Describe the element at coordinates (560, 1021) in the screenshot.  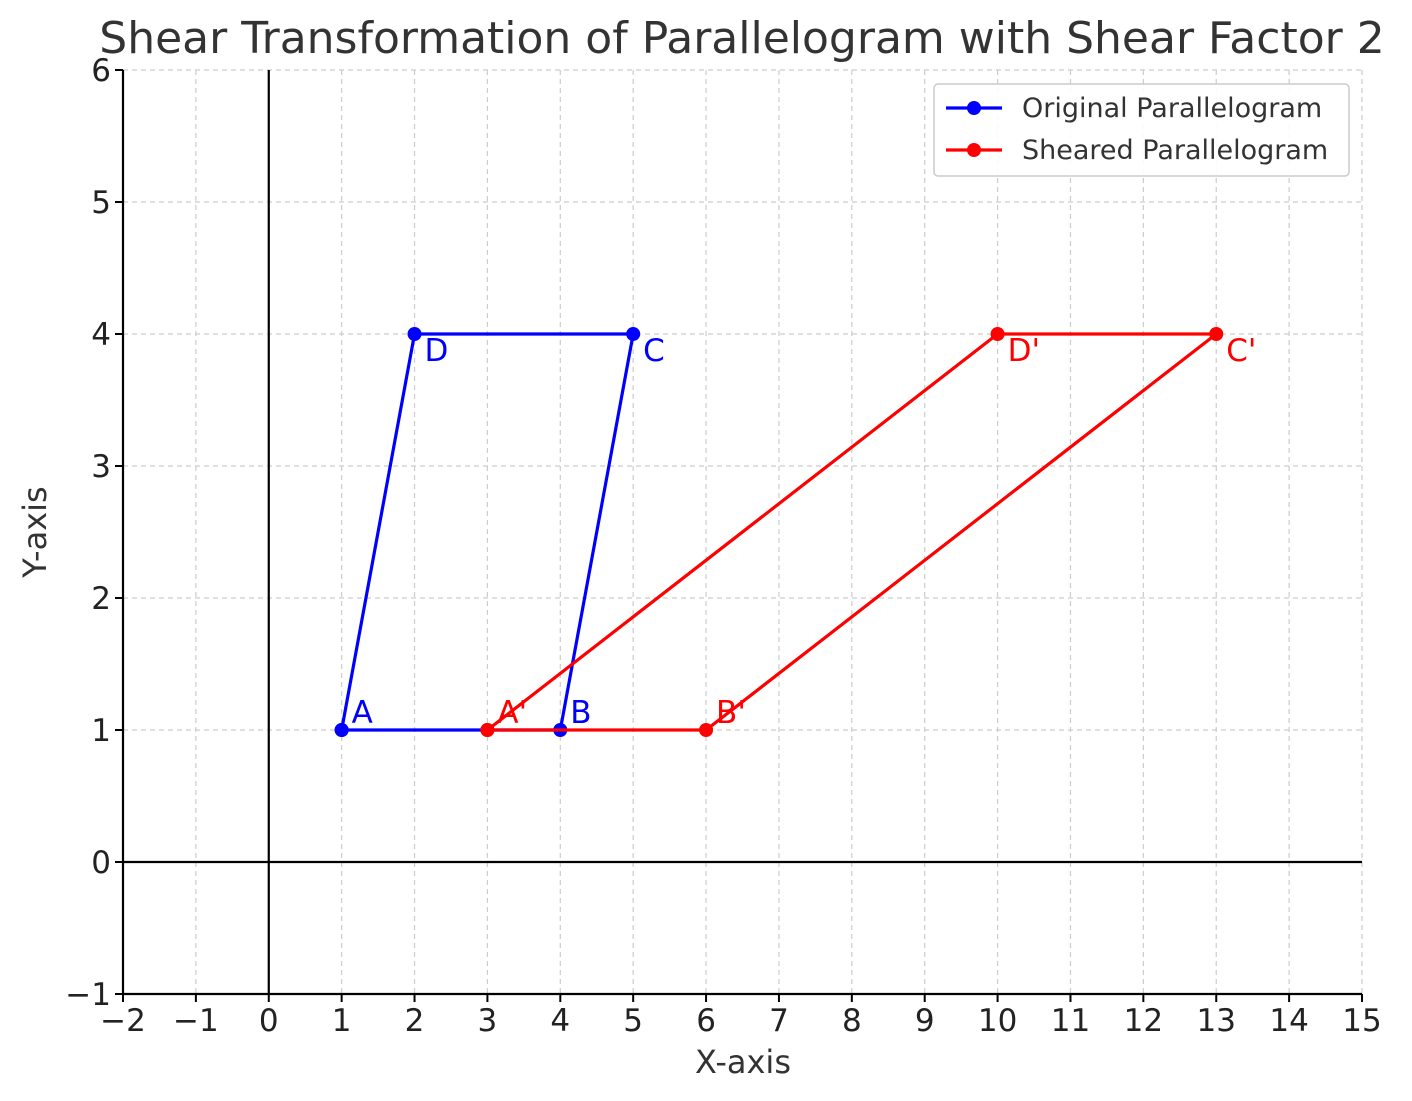
I see `x-tick-label: 4` at that location.